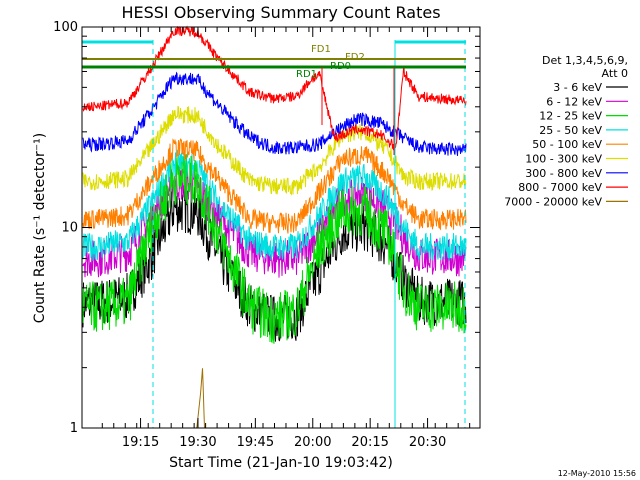 This screenshot has height=480, width=640. What do you see at coordinates (577, 87) in the screenshot?
I see `legend-label: 3 - 6 keV` at bounding box center [577, 87].